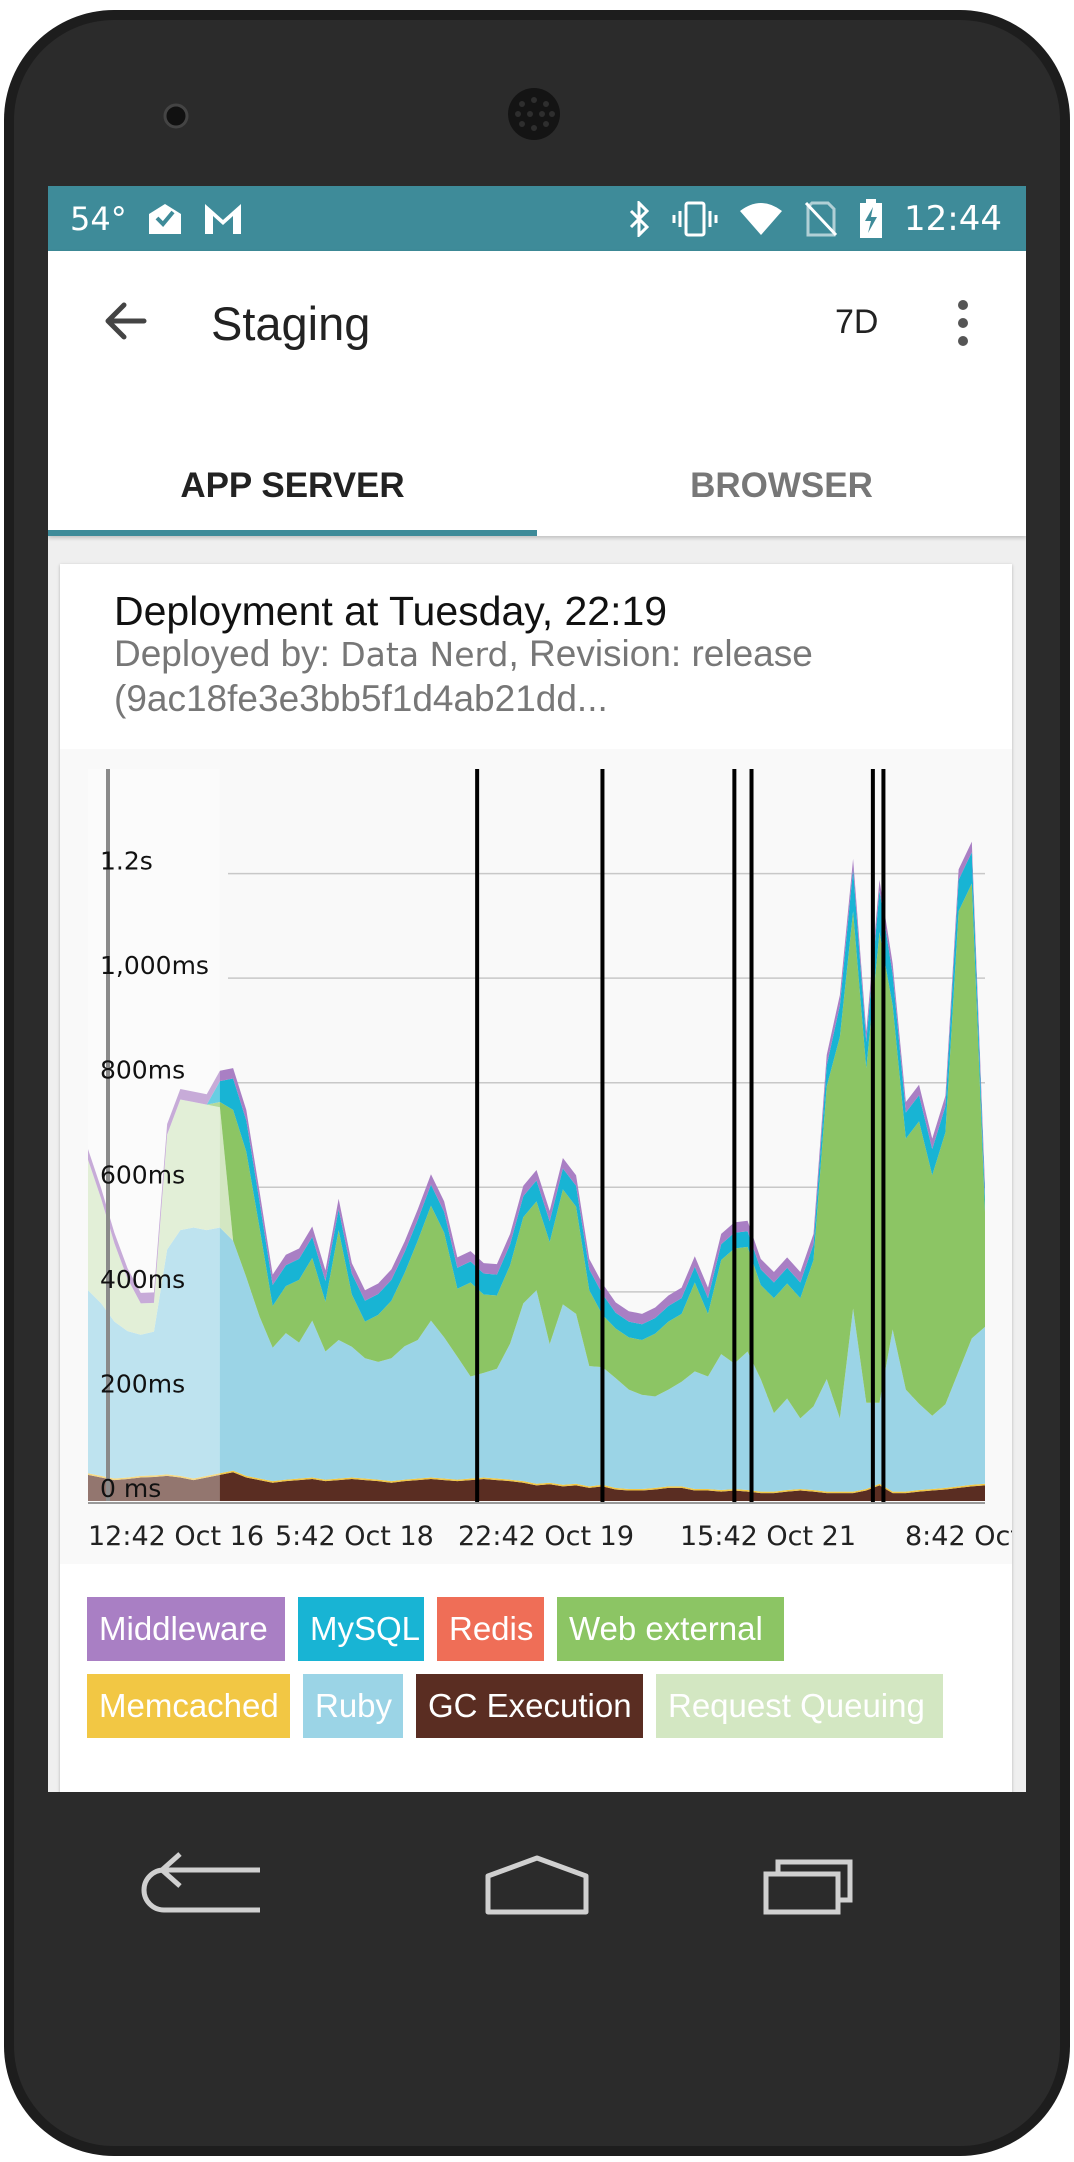 Image resolution: width=1074 pixels, height=2162 pixels. Describe the element at coordinates (639, 218) in the screenshot. I see `bluetooth-icon` at that location.